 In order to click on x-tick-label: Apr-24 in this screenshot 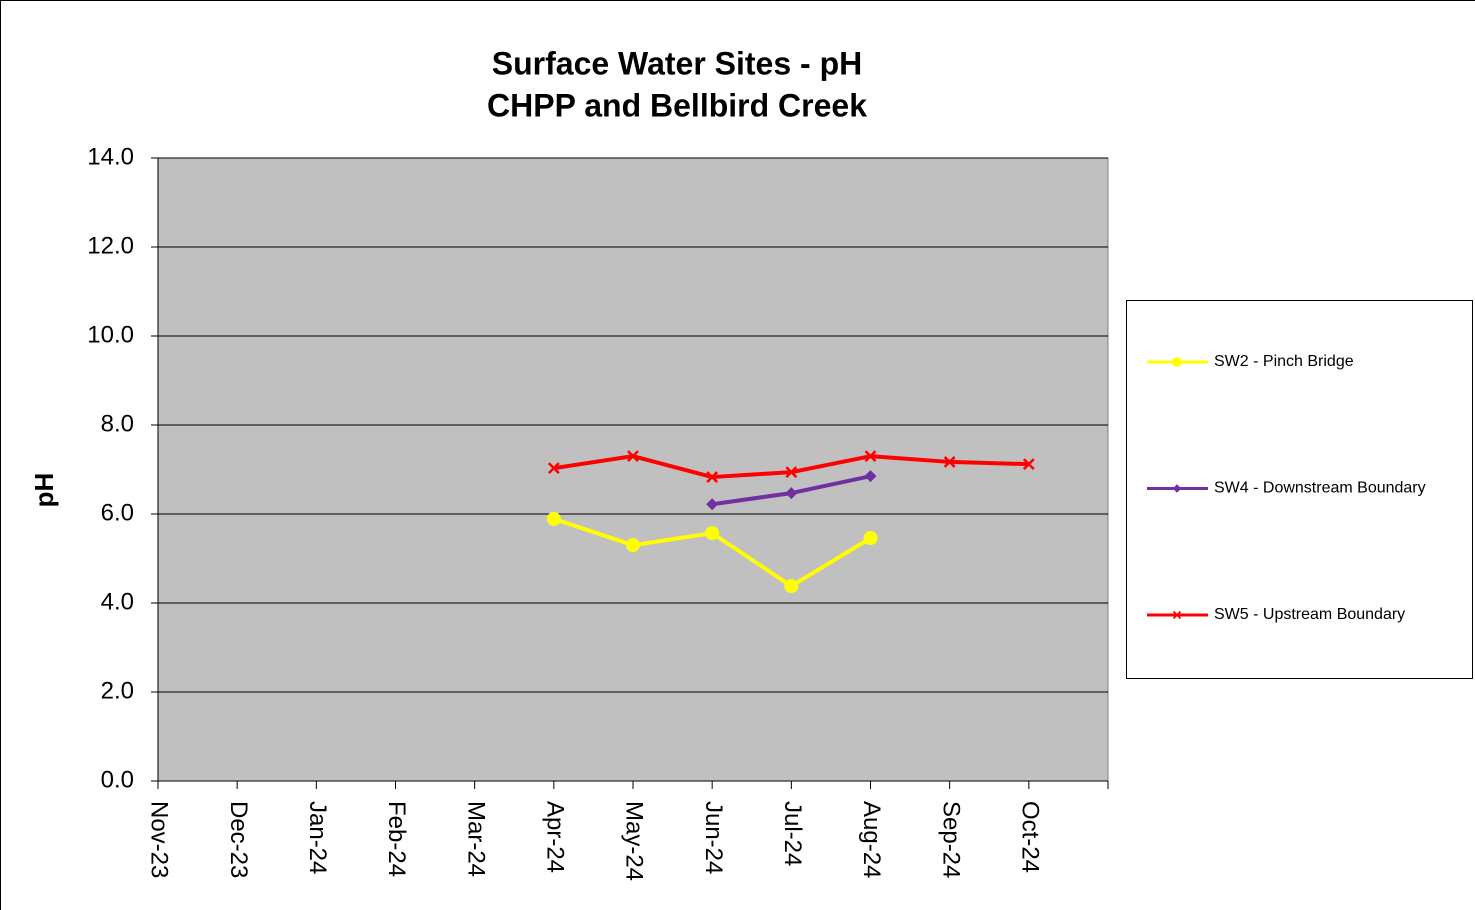, I will do `click(554, 837)`.